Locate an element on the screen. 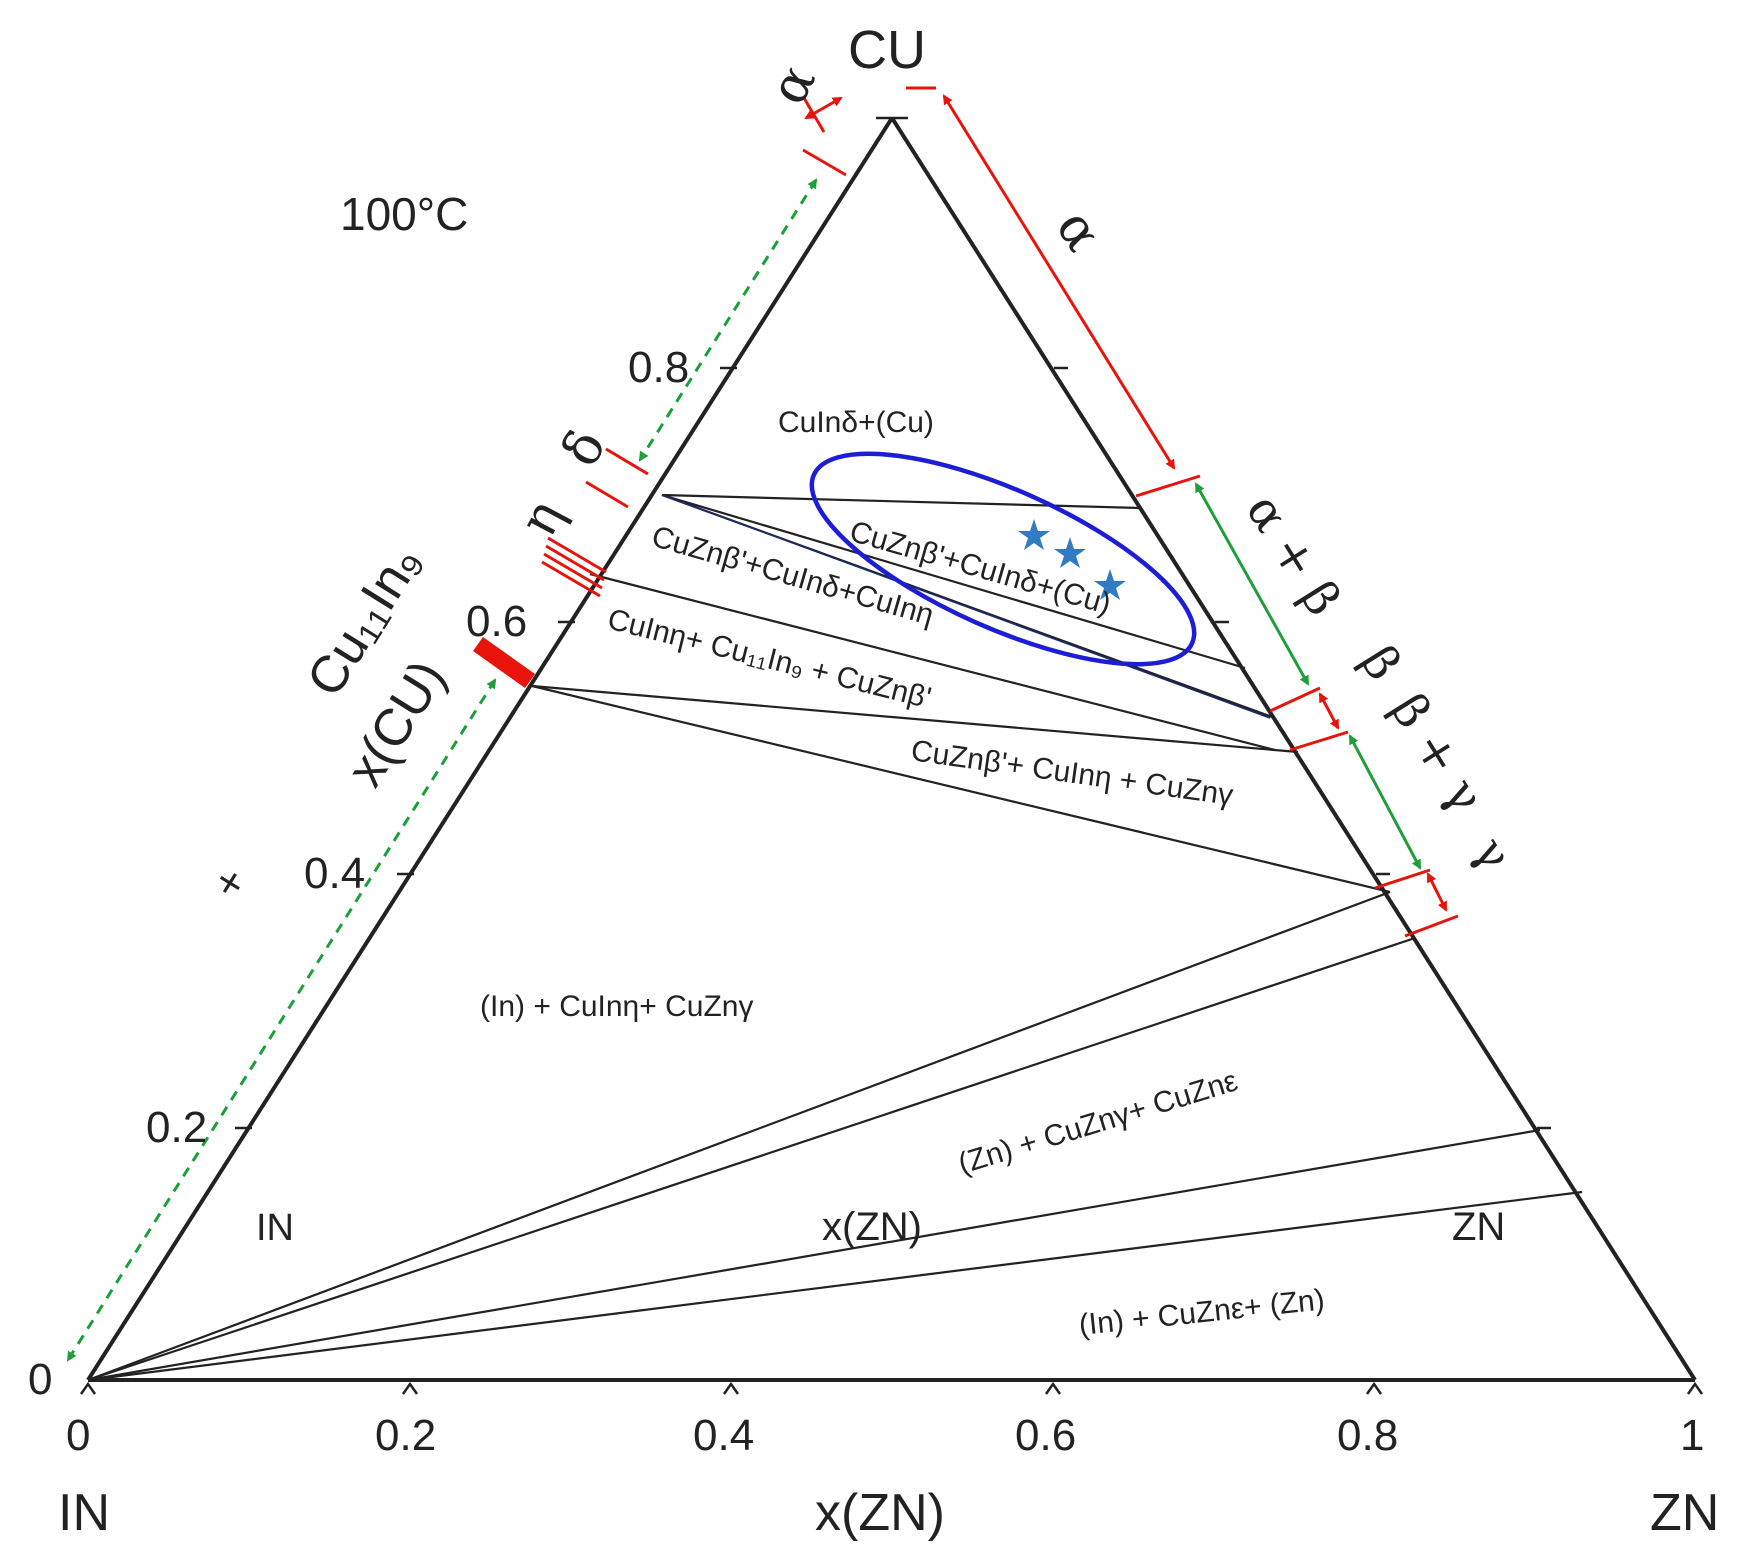 This screenshot has height=1564, width=1744. experimental-stars is located at coordinates (1072, 559).